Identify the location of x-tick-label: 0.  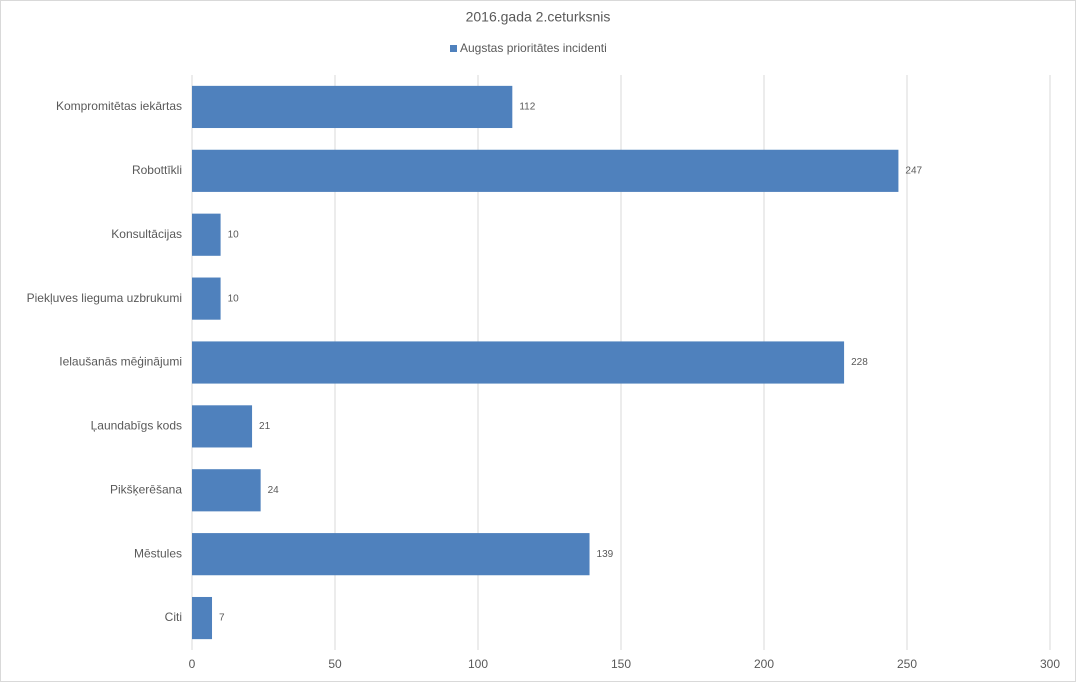
(192, 664).